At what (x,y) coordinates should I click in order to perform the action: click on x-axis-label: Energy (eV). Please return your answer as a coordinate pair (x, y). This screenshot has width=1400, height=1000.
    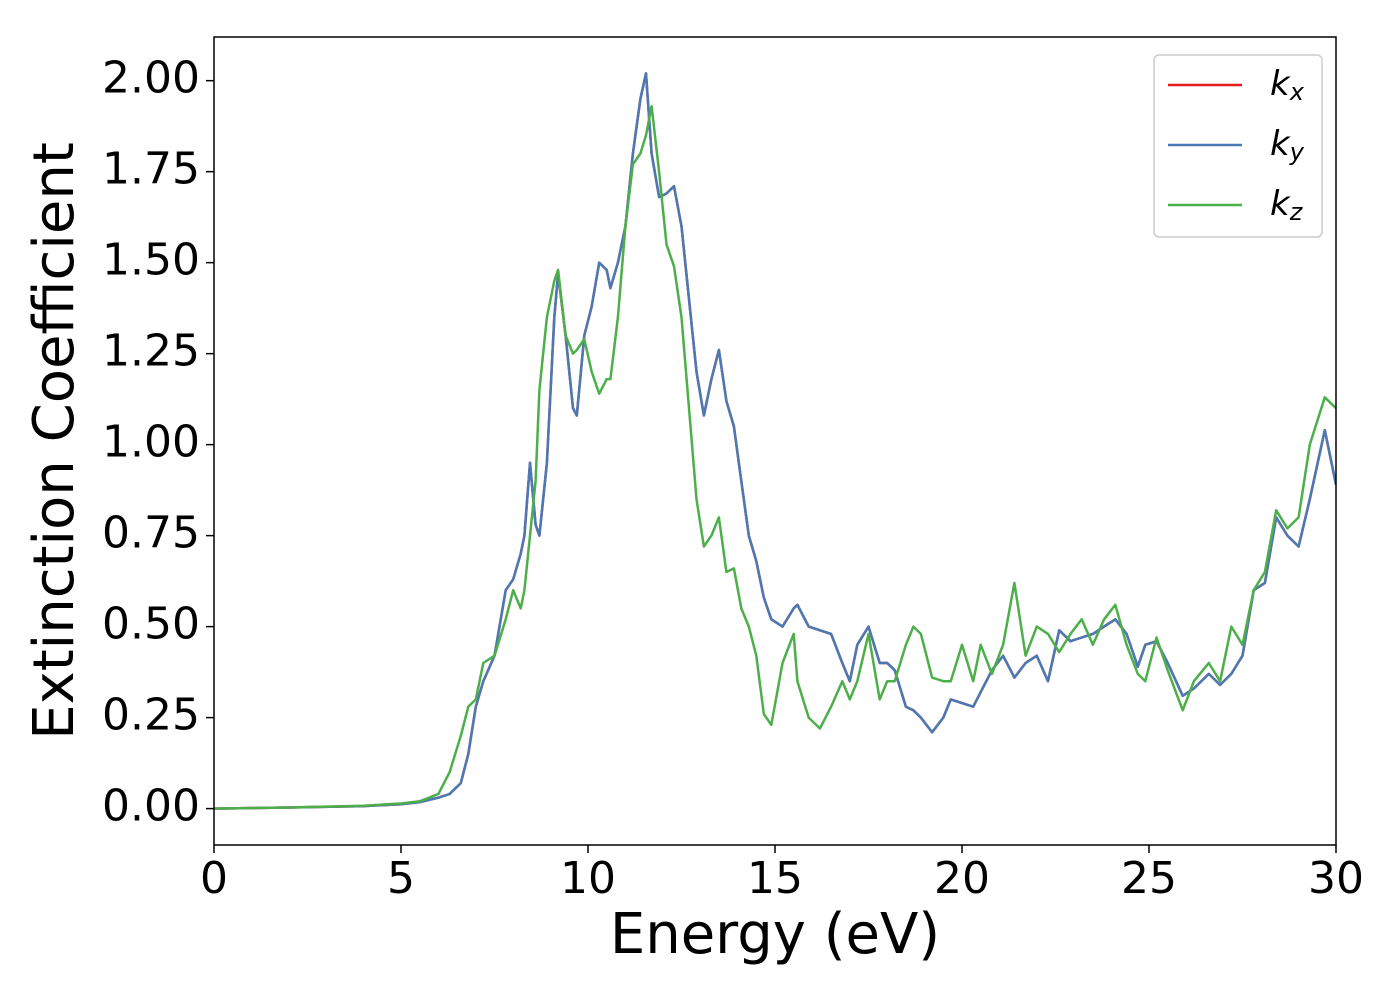
    Looking at the image, I should click on (775, 934).